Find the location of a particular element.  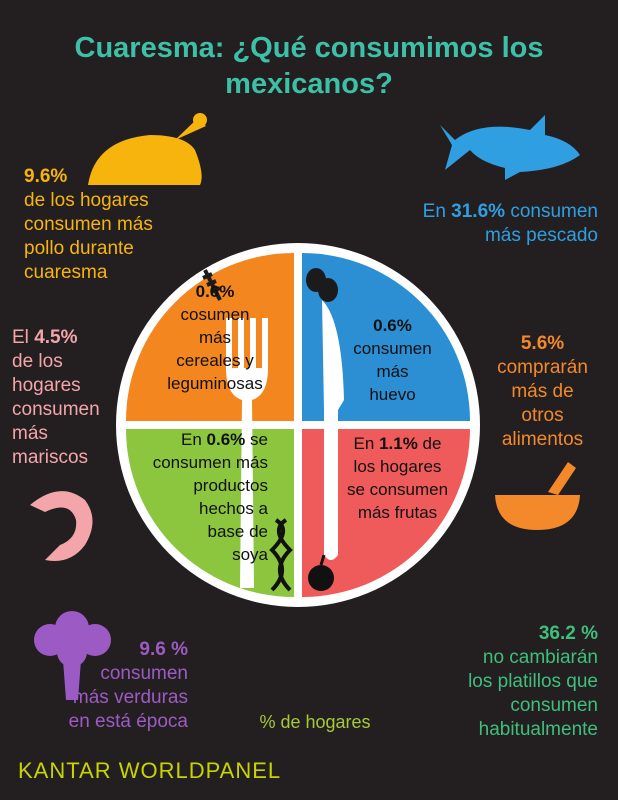

text-line: no cambiarán is located at coordinates (533, 658).